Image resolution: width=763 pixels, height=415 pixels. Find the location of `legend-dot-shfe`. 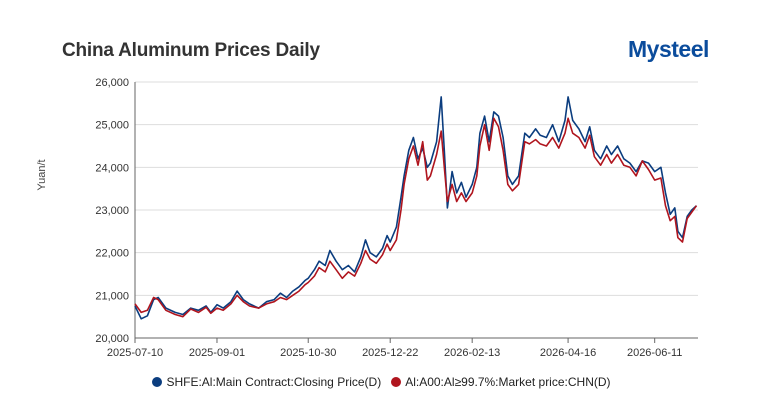

legend-dot-shfe is located at coordinates (157, 382).